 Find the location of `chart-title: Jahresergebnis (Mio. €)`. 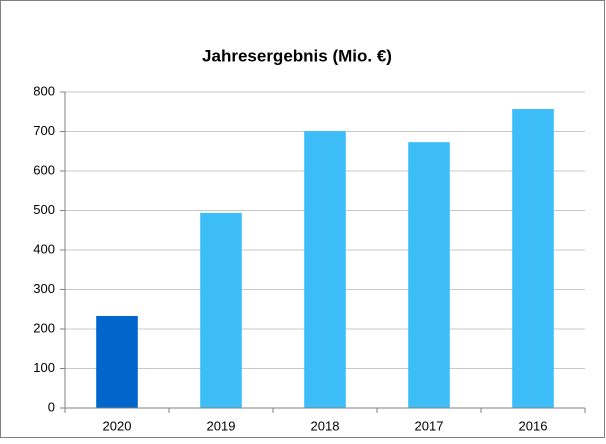

chart-title: Jahresergebnis (Mio. €) is located at coordinates (297, 55).